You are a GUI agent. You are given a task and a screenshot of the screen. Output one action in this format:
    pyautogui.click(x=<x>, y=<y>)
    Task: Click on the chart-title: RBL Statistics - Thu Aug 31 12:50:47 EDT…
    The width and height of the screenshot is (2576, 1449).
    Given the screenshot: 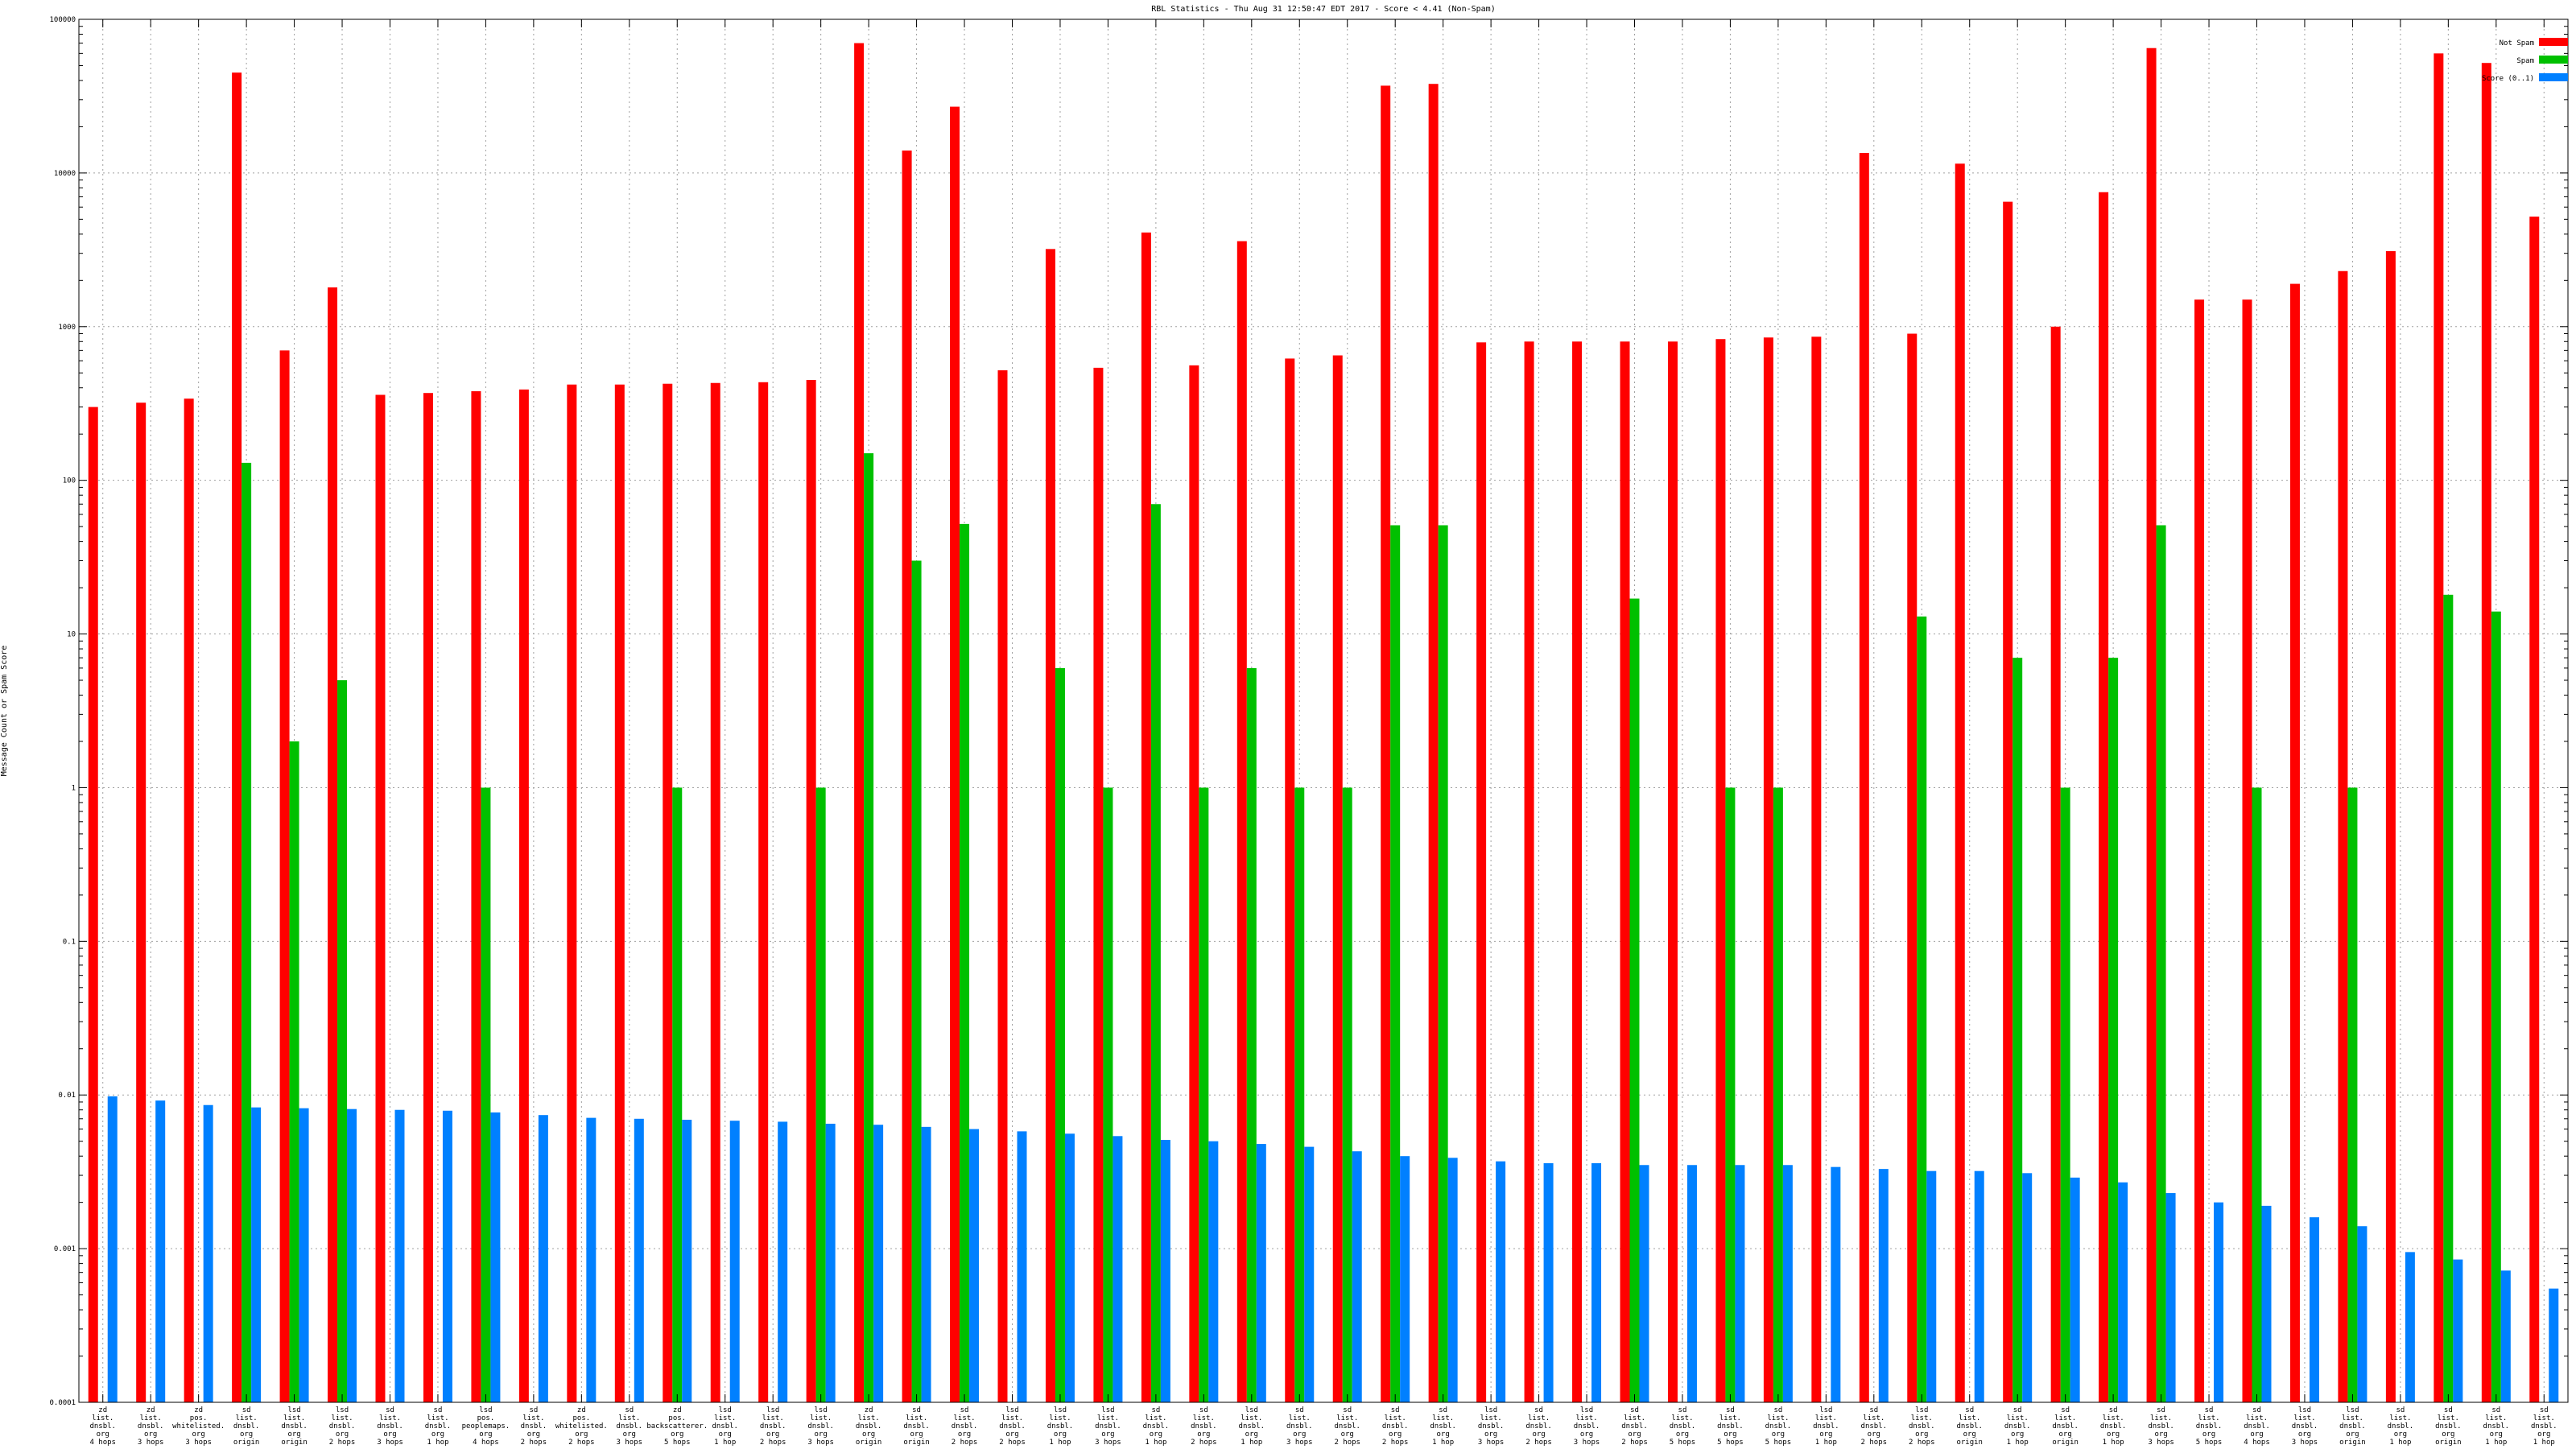 What is the action you would take?
    pyautogui.click(x=1323, y=9)
    